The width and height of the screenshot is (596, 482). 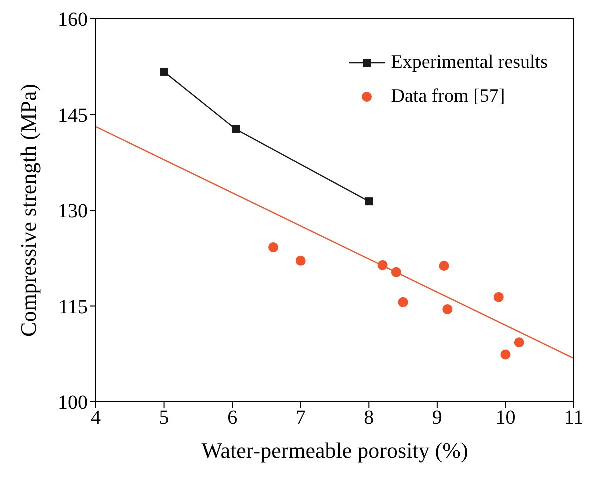 What do you see at coordinates (73, 115) in the screenshot?
I see `y-tick-label: 145` at bounding box center [73, 115].